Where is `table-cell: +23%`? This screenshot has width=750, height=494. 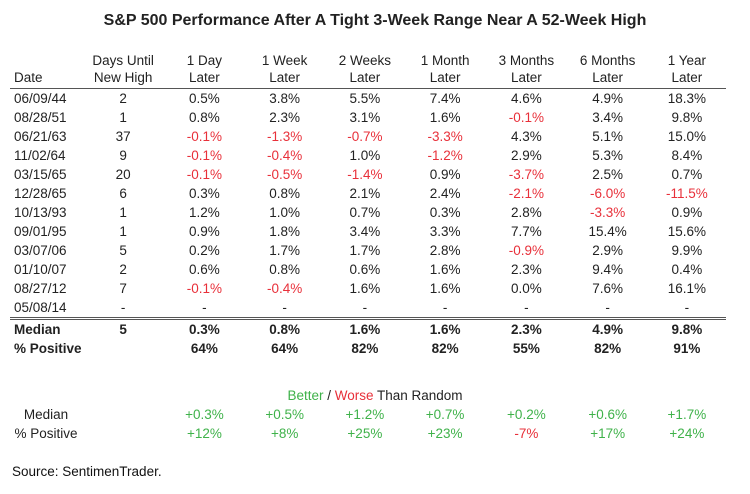
table-cell: +23% is located at coordinates (445, 433).